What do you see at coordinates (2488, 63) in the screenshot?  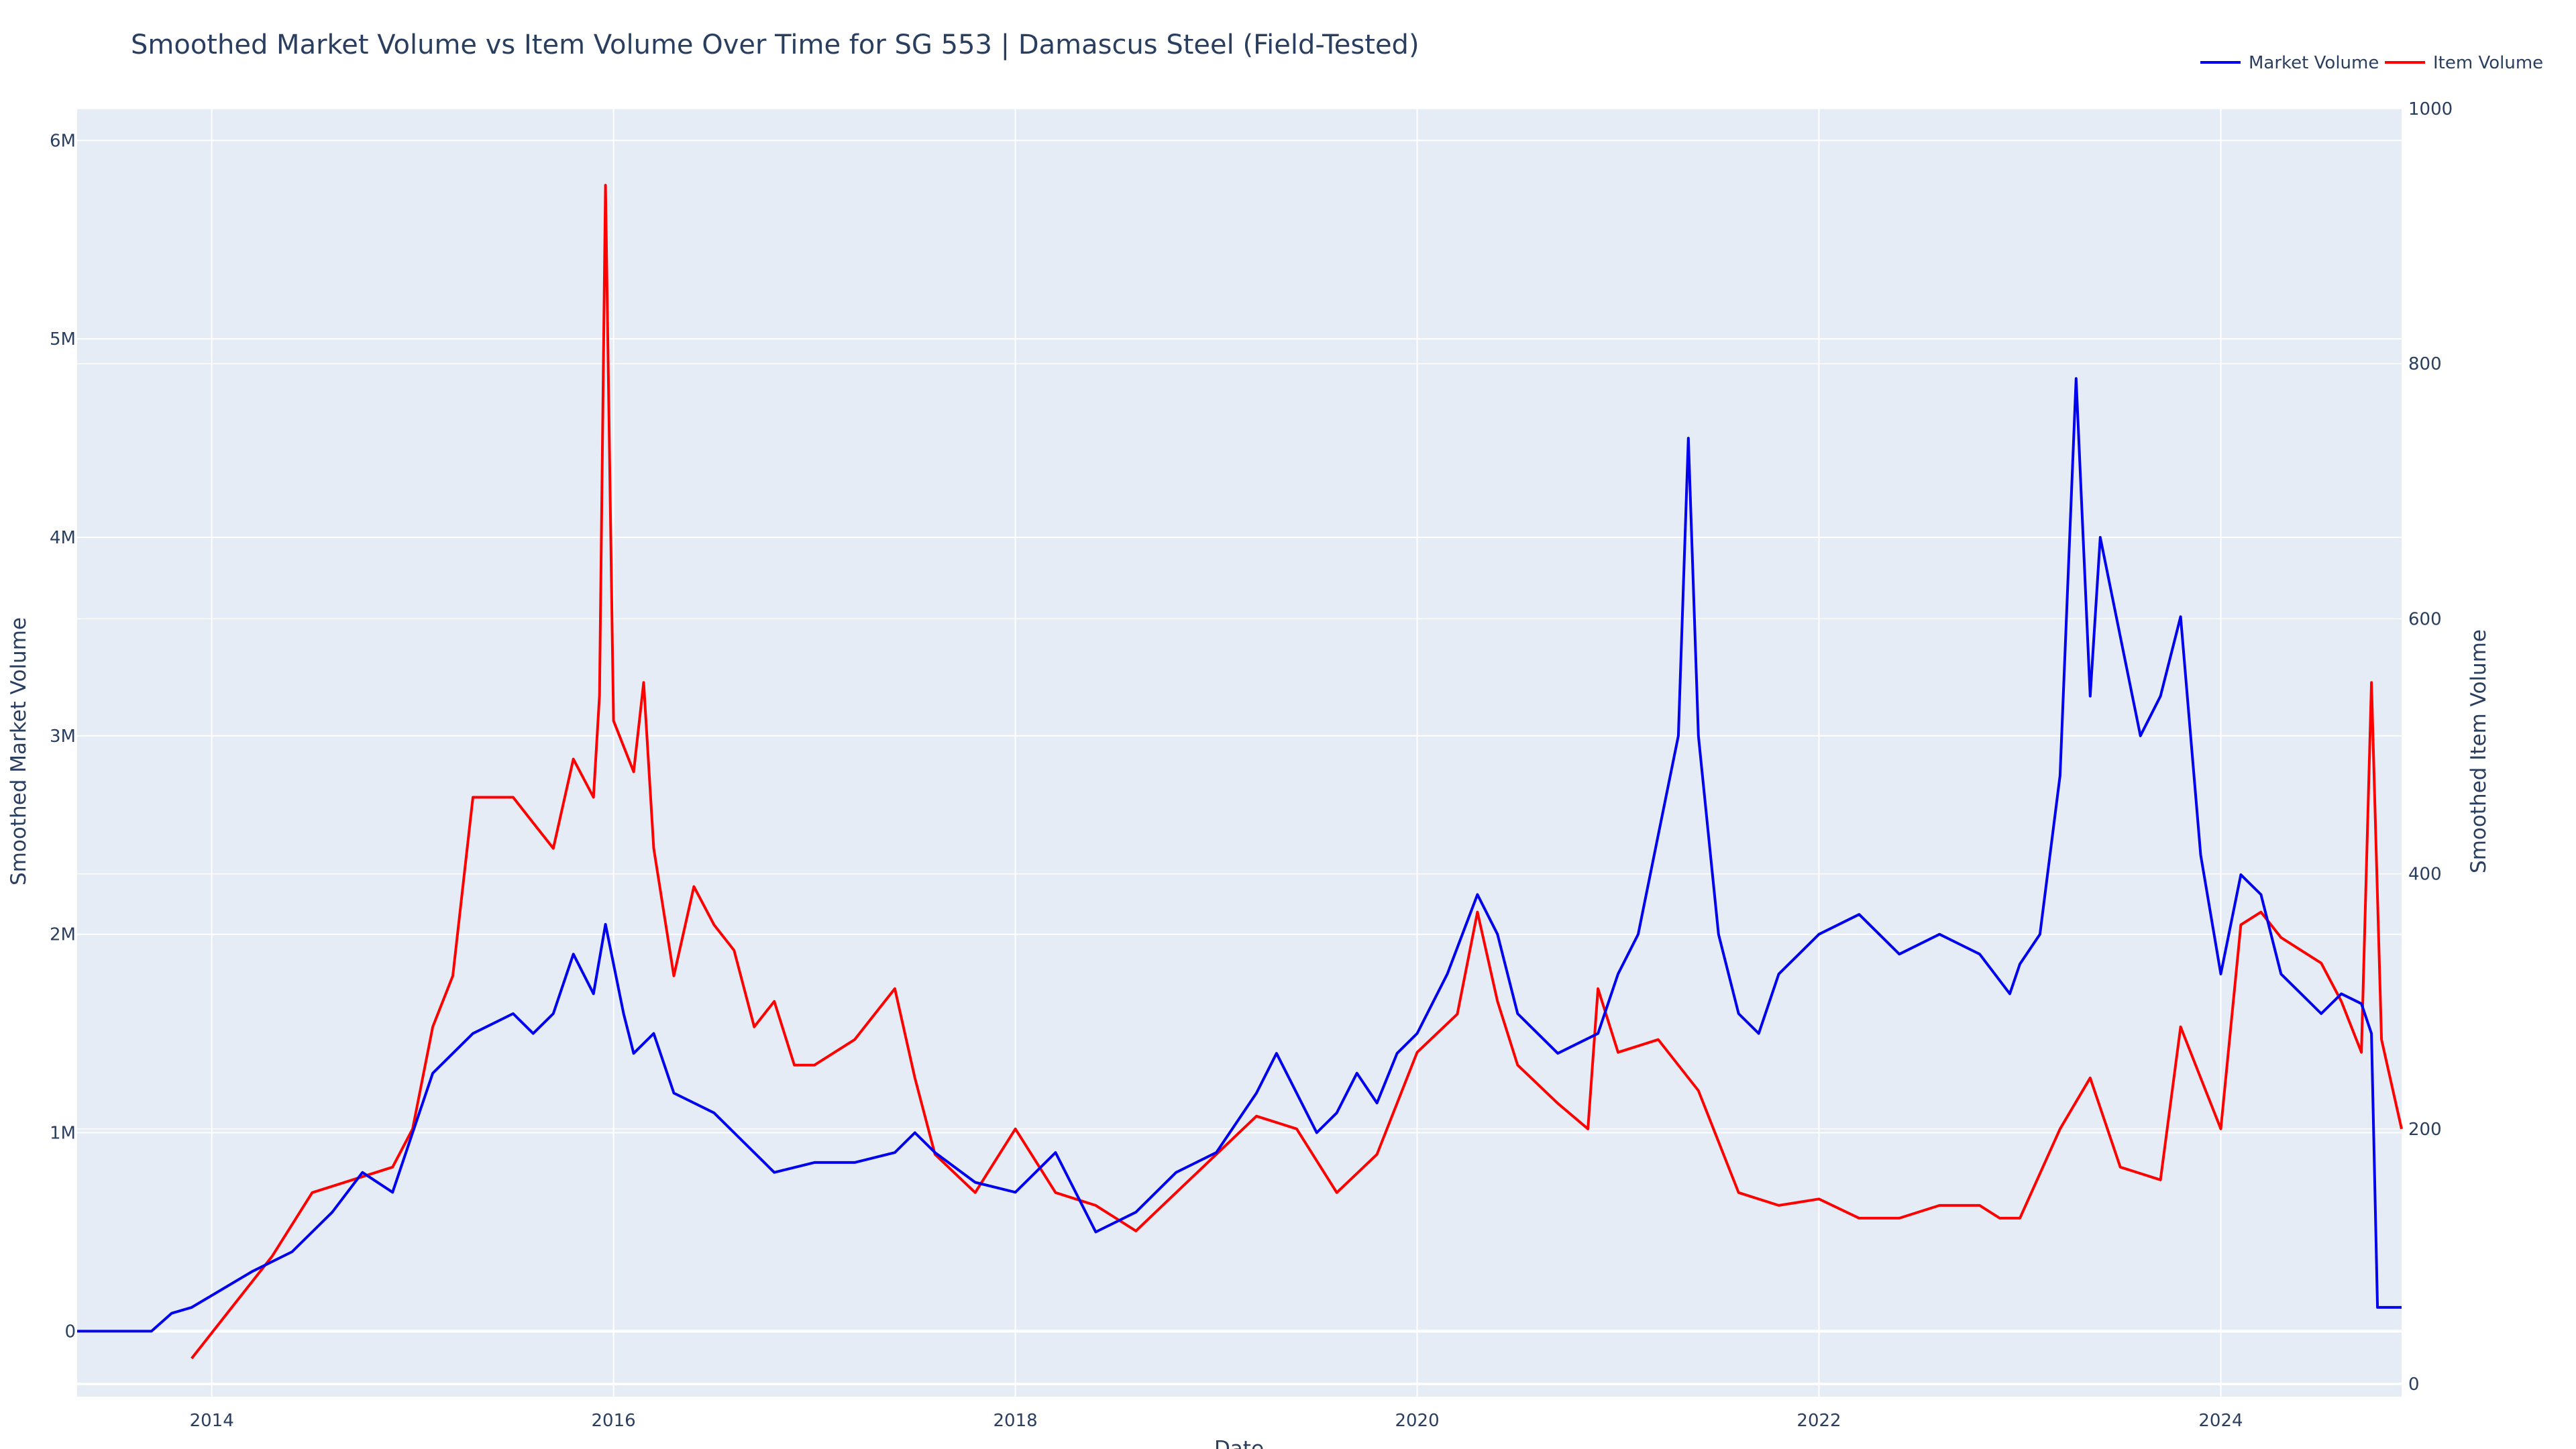 I see `legend-label-item-volume: Item Volume` at bounding box center [2488, 63].